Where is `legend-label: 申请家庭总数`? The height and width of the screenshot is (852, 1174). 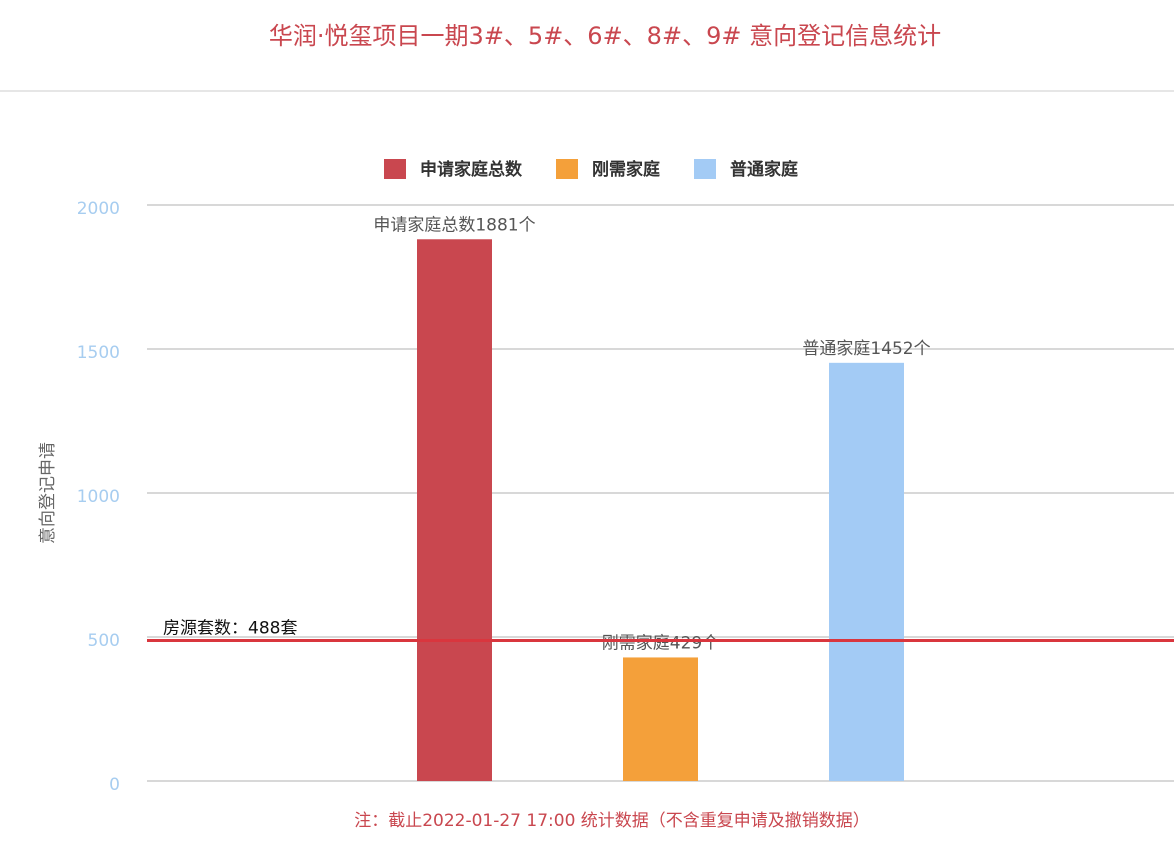
legend-label: 申请家庭总数 is located at coordinates (471, 169).